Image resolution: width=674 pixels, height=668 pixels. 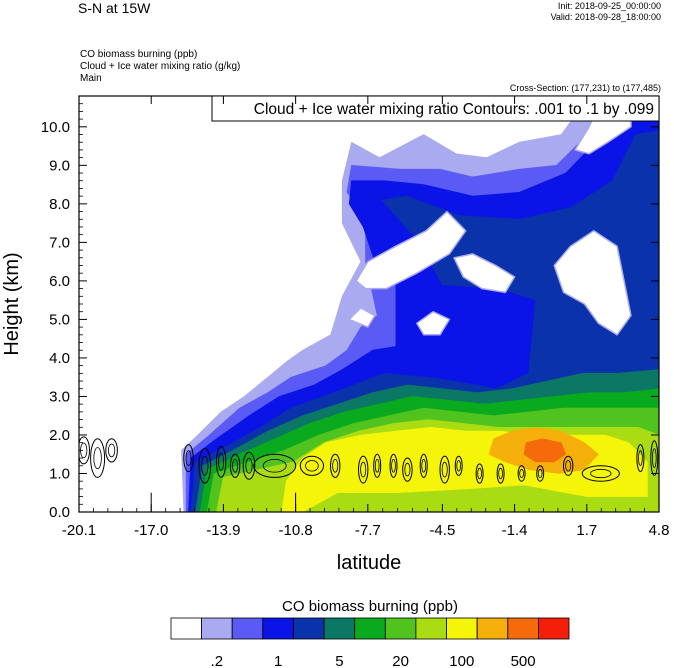 I want to click on cloud-contour-layer, so click(x=369, y=474).